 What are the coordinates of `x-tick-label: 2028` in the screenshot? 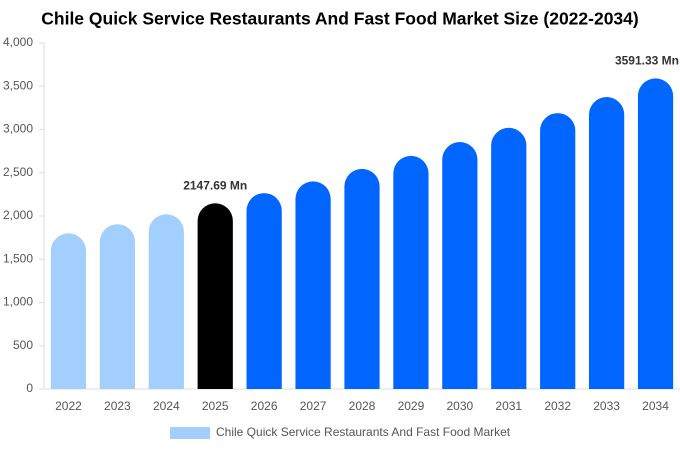 It's located at (362, 406).